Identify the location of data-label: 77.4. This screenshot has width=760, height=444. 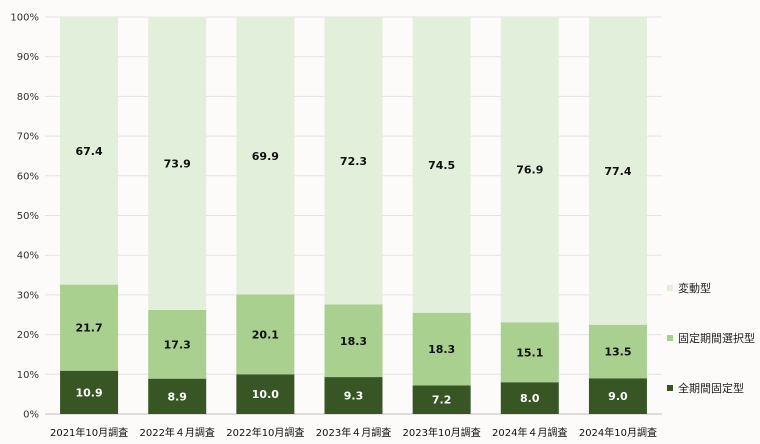
(617, 171).